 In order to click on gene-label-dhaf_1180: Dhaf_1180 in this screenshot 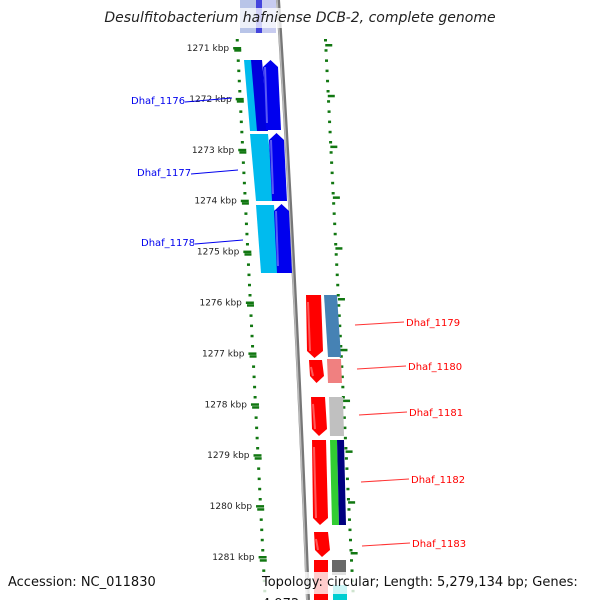, I will do `click(435, 367)`.